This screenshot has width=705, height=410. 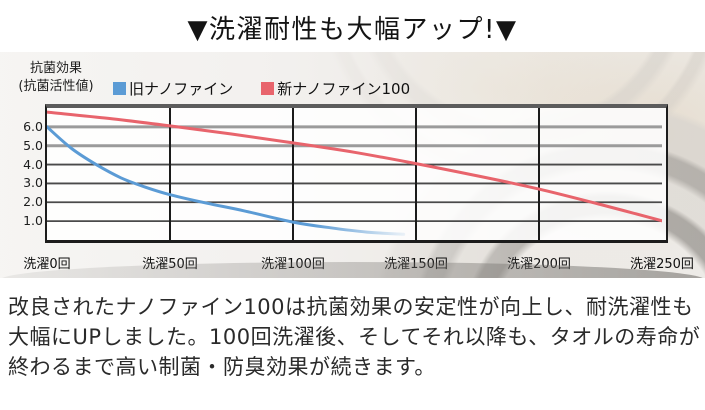 What do you see at coordinates (352, 30) in the screenshot?
I see `page-title: ▼洗濯耐性も大幅アップ!▼` at bounding box center [352, 30].